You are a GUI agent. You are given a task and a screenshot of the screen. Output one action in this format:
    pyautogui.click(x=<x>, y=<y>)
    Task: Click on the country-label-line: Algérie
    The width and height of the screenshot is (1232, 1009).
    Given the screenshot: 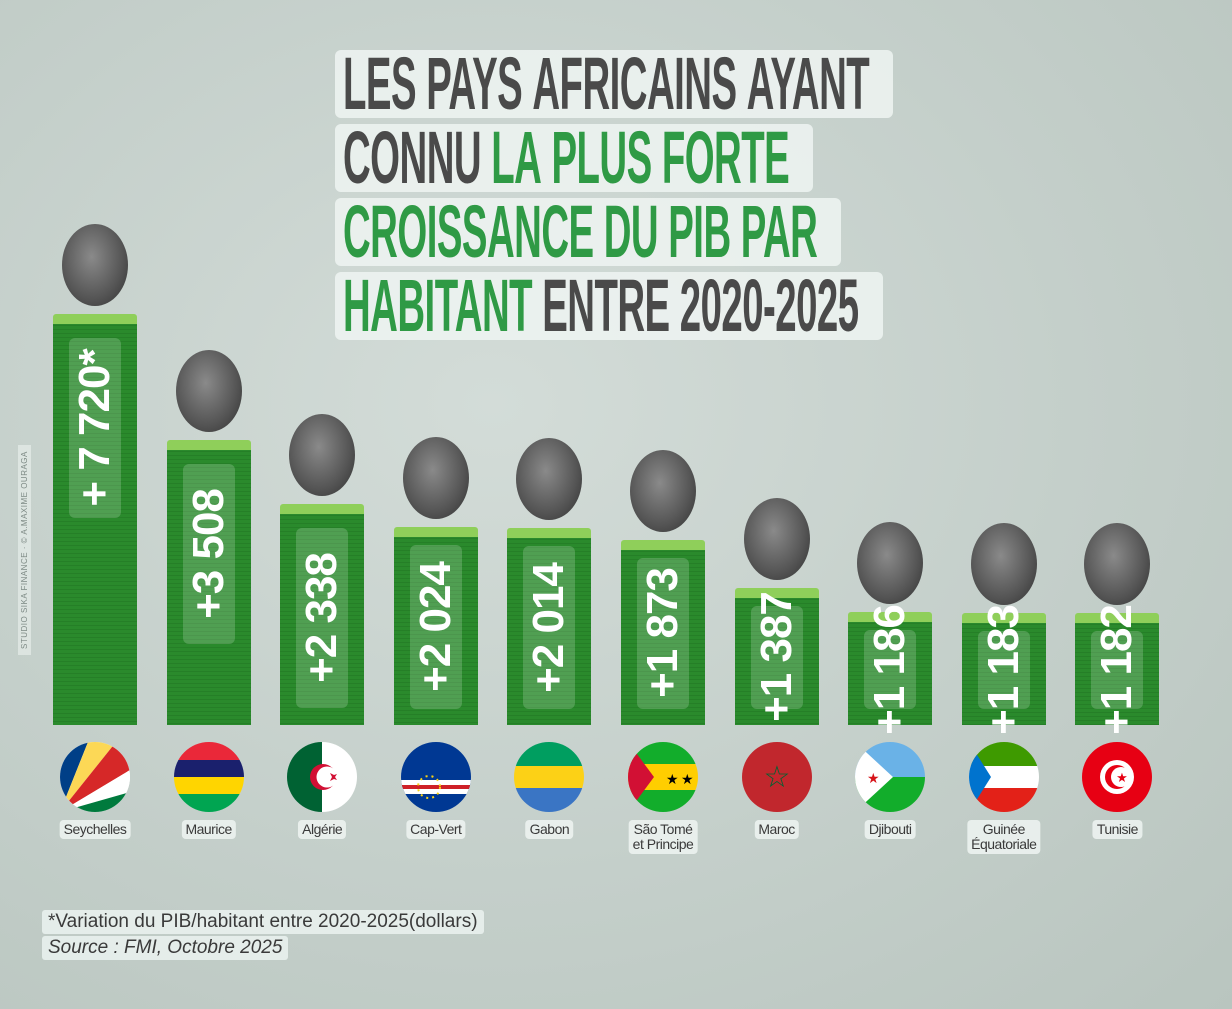 What is the action you would take?
    pyautogui.click(x=322, y=829)
    